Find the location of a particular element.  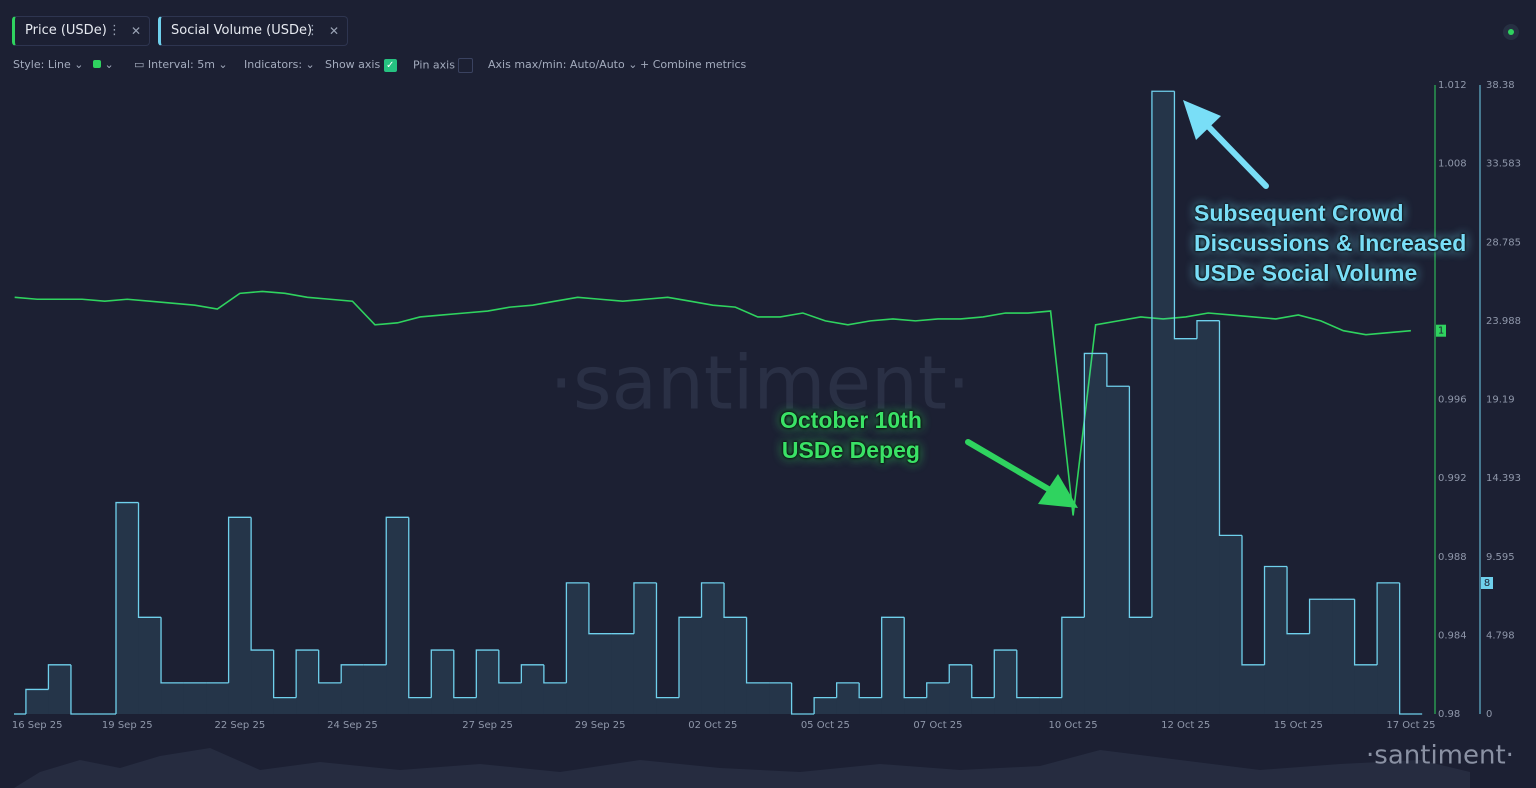

x-tick-label: 19 Sep 25 is located at coordinates (127, 725).